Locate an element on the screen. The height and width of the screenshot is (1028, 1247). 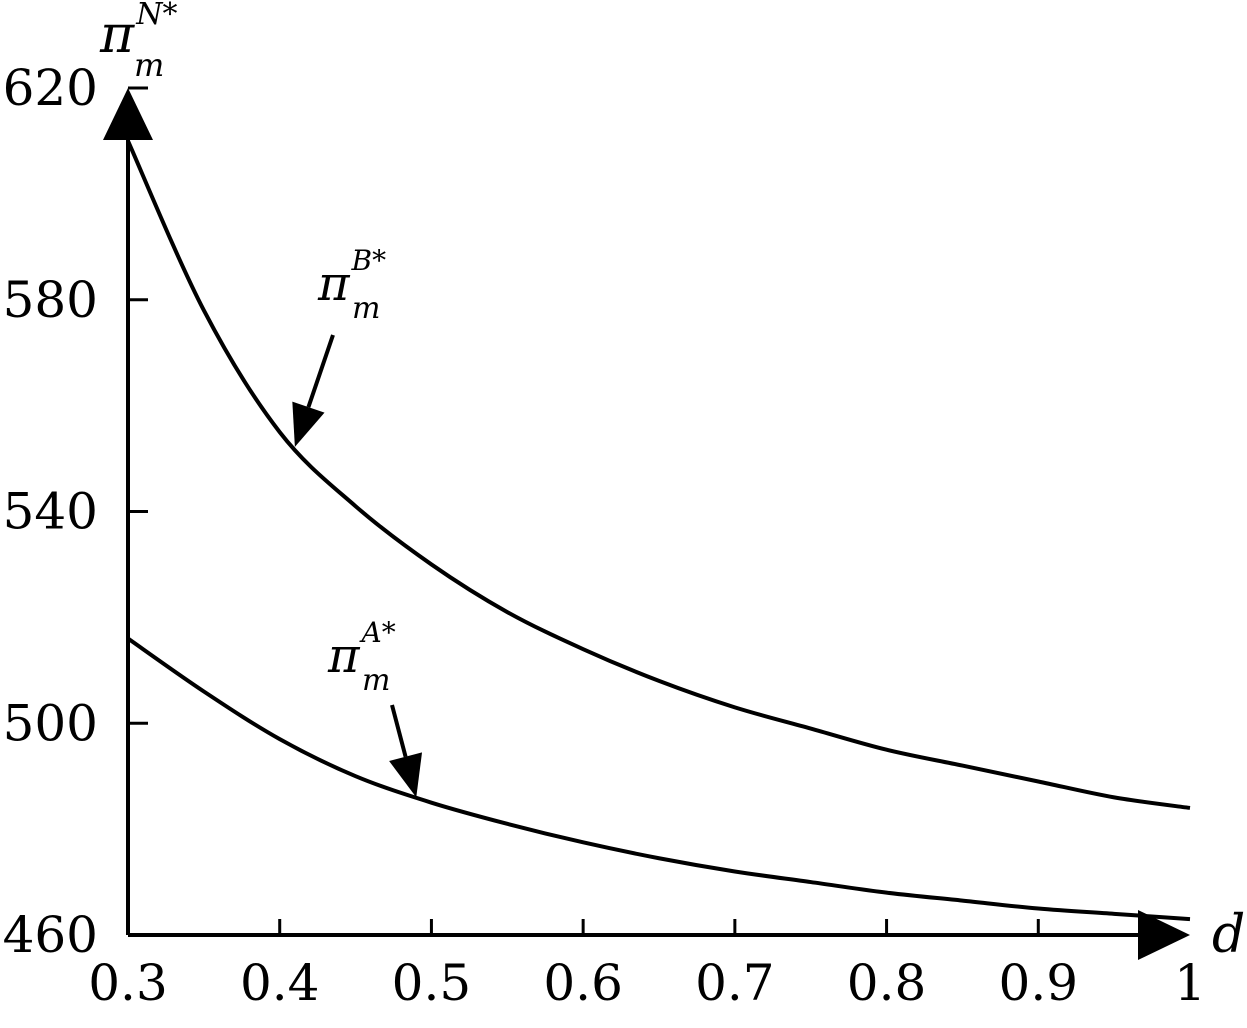
y-axis-arrowhead is located at coordinates (128, 114).